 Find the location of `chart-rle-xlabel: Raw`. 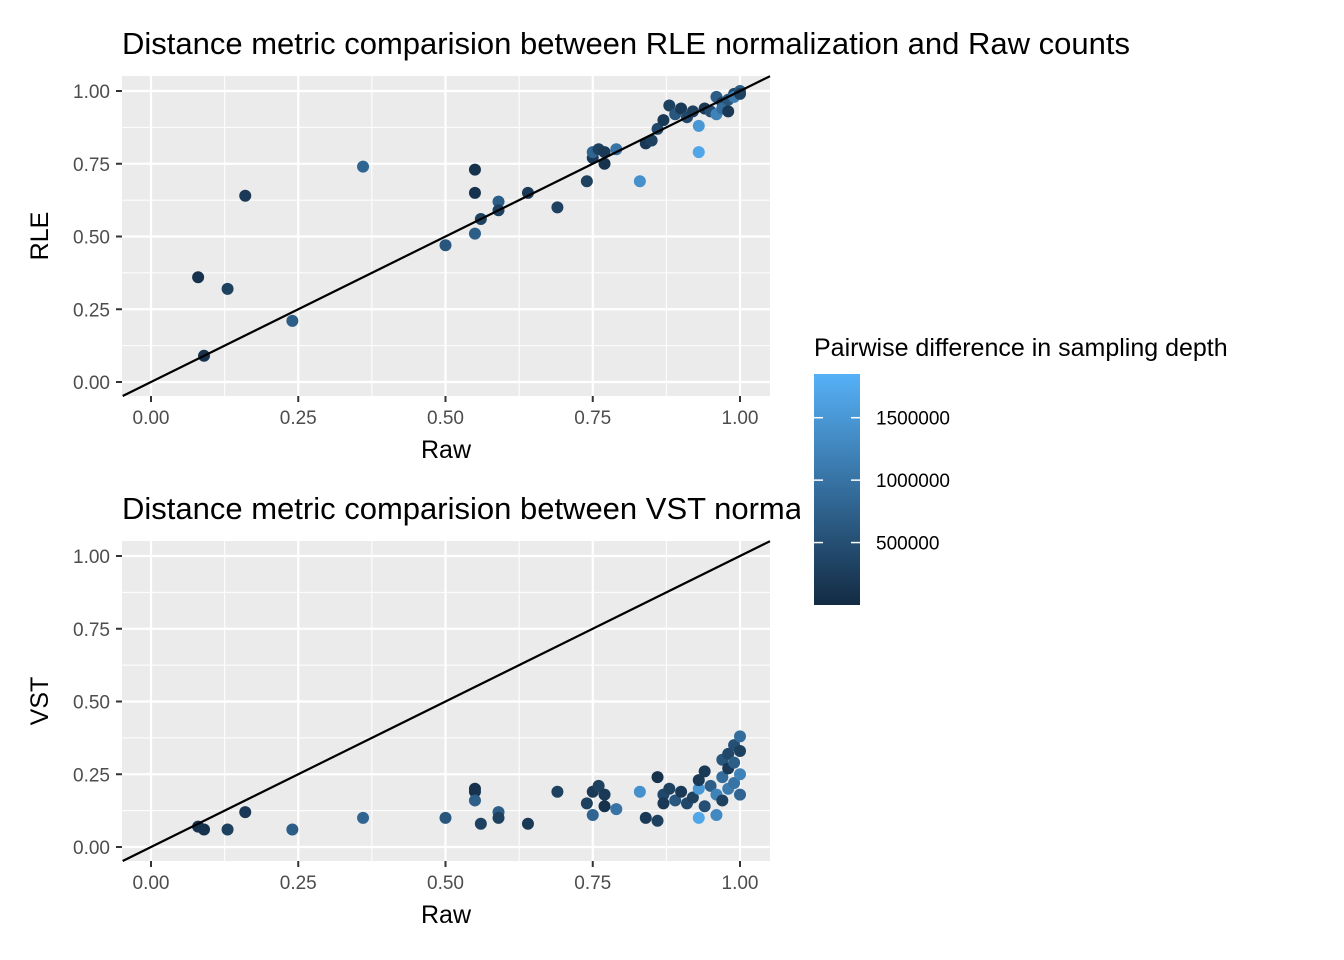

chart-rle-xlabel: Raw is located at coordinates (446, 450).